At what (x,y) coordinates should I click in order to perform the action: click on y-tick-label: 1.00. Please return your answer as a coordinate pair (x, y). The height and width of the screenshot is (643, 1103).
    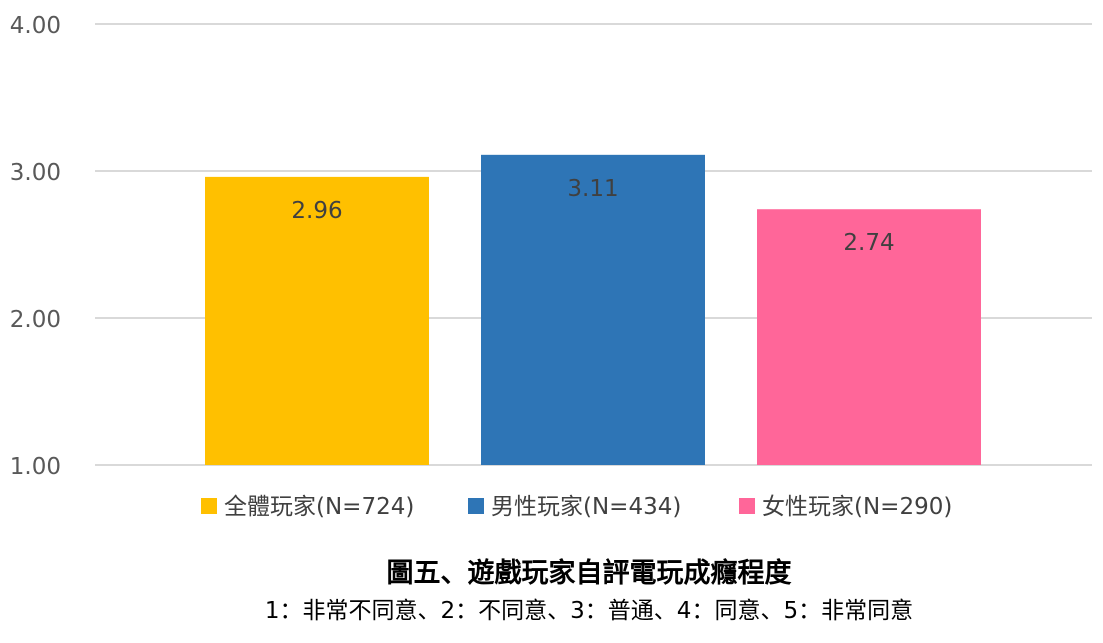
    Looking at the image, I should click on (35, 467).